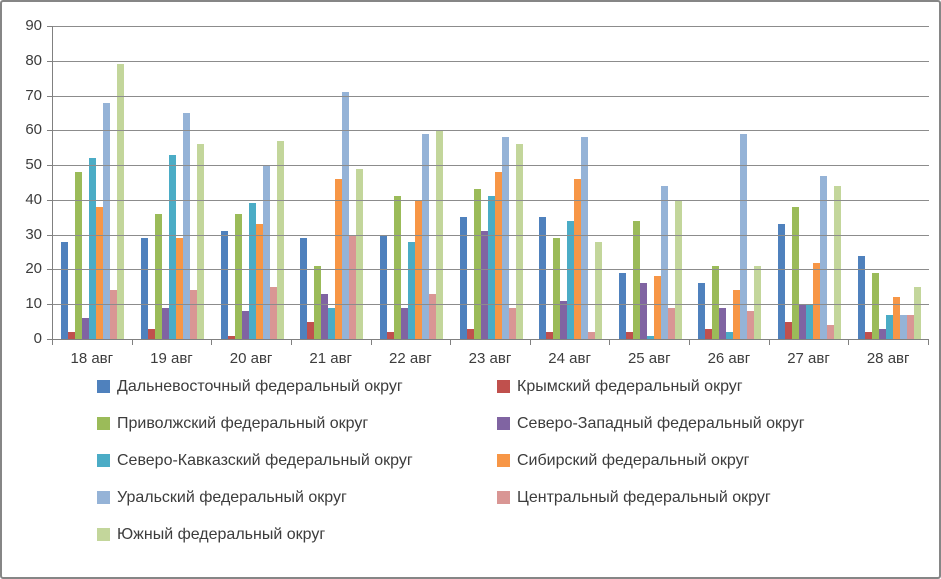 Image resolution: width=941 pixels, height=579 pixels. What do you see at coordinates (33, 269) in the screenshot?
I see `y-axis-tick-label: 20` at bounding box center [33, 269].